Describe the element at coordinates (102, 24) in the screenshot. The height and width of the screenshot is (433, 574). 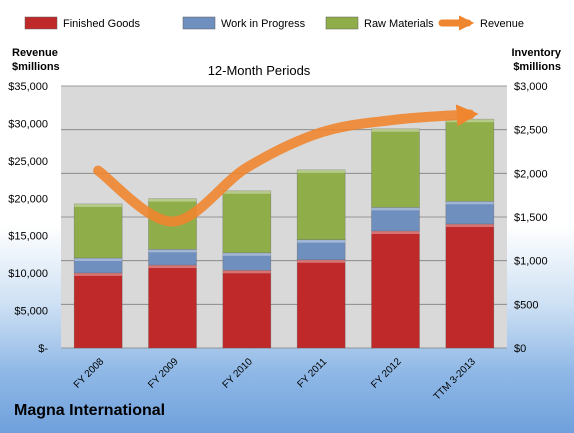
I see `legend-label: Finished Goods` at that location.